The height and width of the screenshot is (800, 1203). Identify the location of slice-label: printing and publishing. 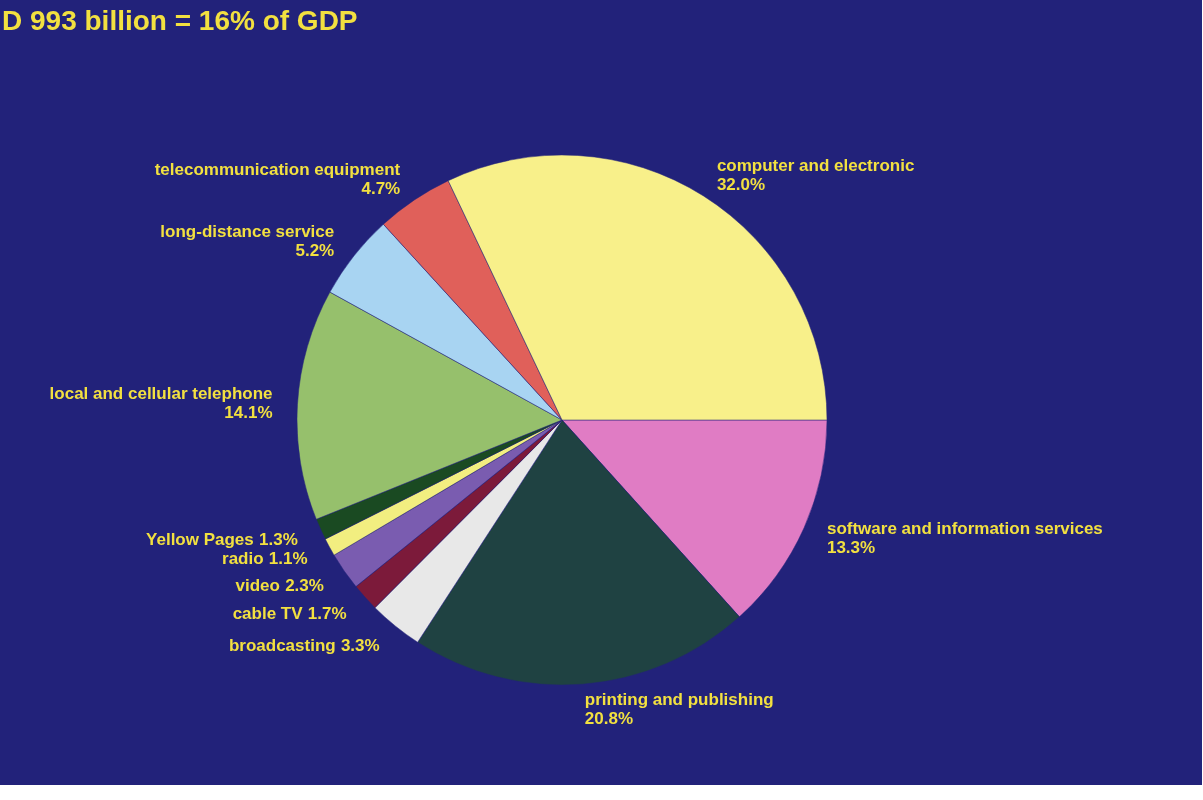
(679, 700).